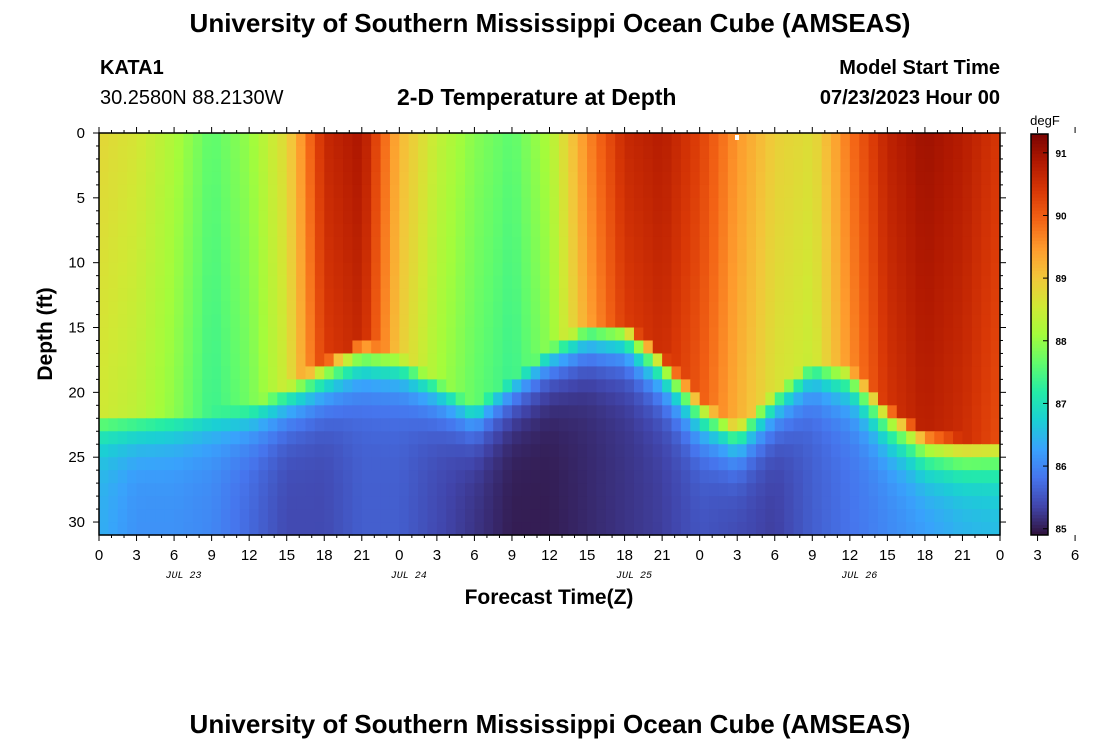  What do you see at coordinates (537, 97) in the screenshot?
I see `plot-title: 2-D Temperature at Depth` at bounding box center [537, 97].